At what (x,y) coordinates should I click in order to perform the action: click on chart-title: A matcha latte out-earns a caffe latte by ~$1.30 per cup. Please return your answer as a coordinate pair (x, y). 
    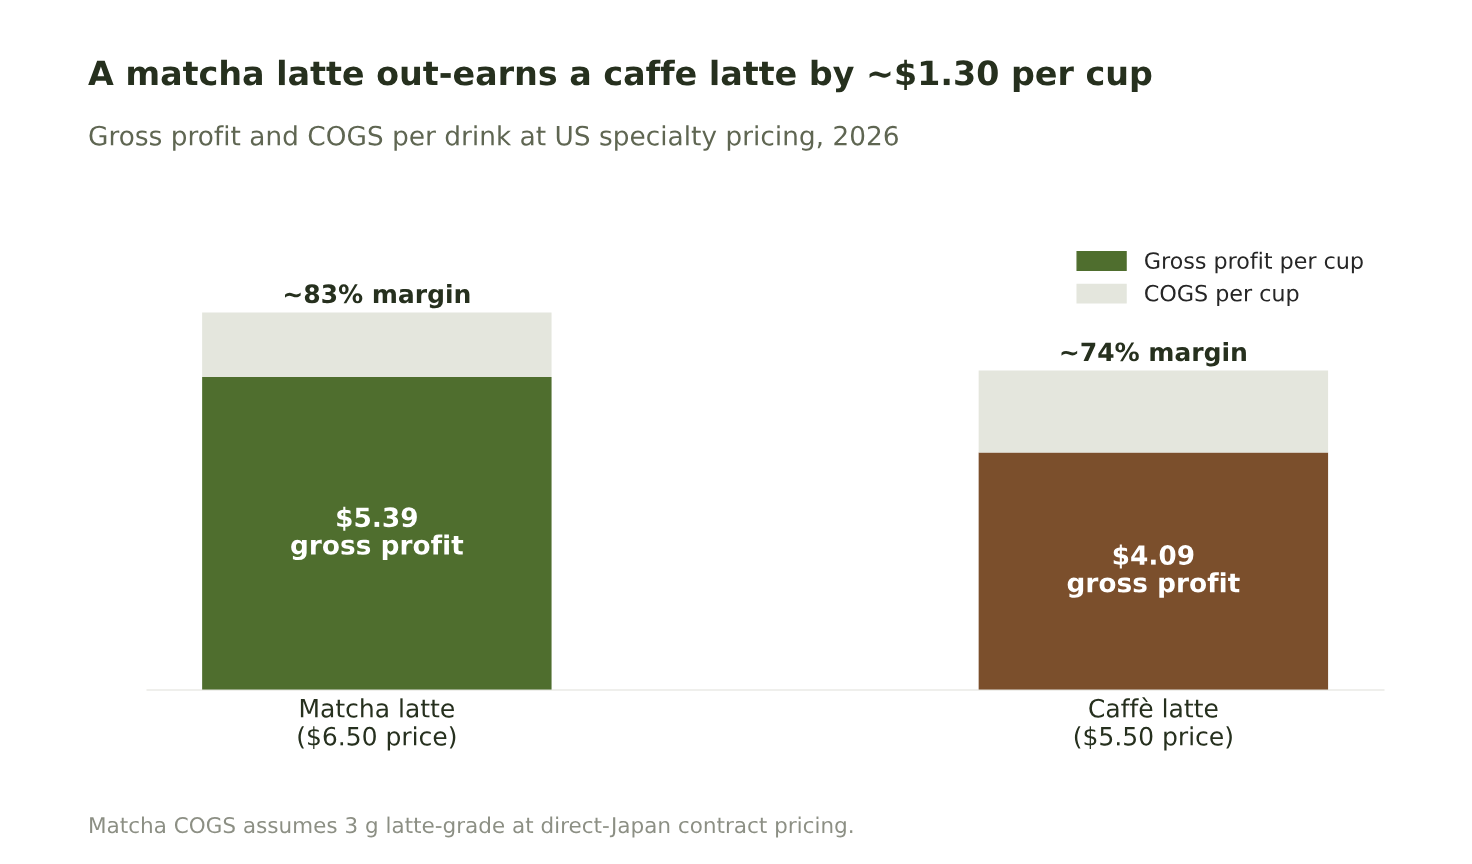
    Looking at the image, I should click on (620, 76).